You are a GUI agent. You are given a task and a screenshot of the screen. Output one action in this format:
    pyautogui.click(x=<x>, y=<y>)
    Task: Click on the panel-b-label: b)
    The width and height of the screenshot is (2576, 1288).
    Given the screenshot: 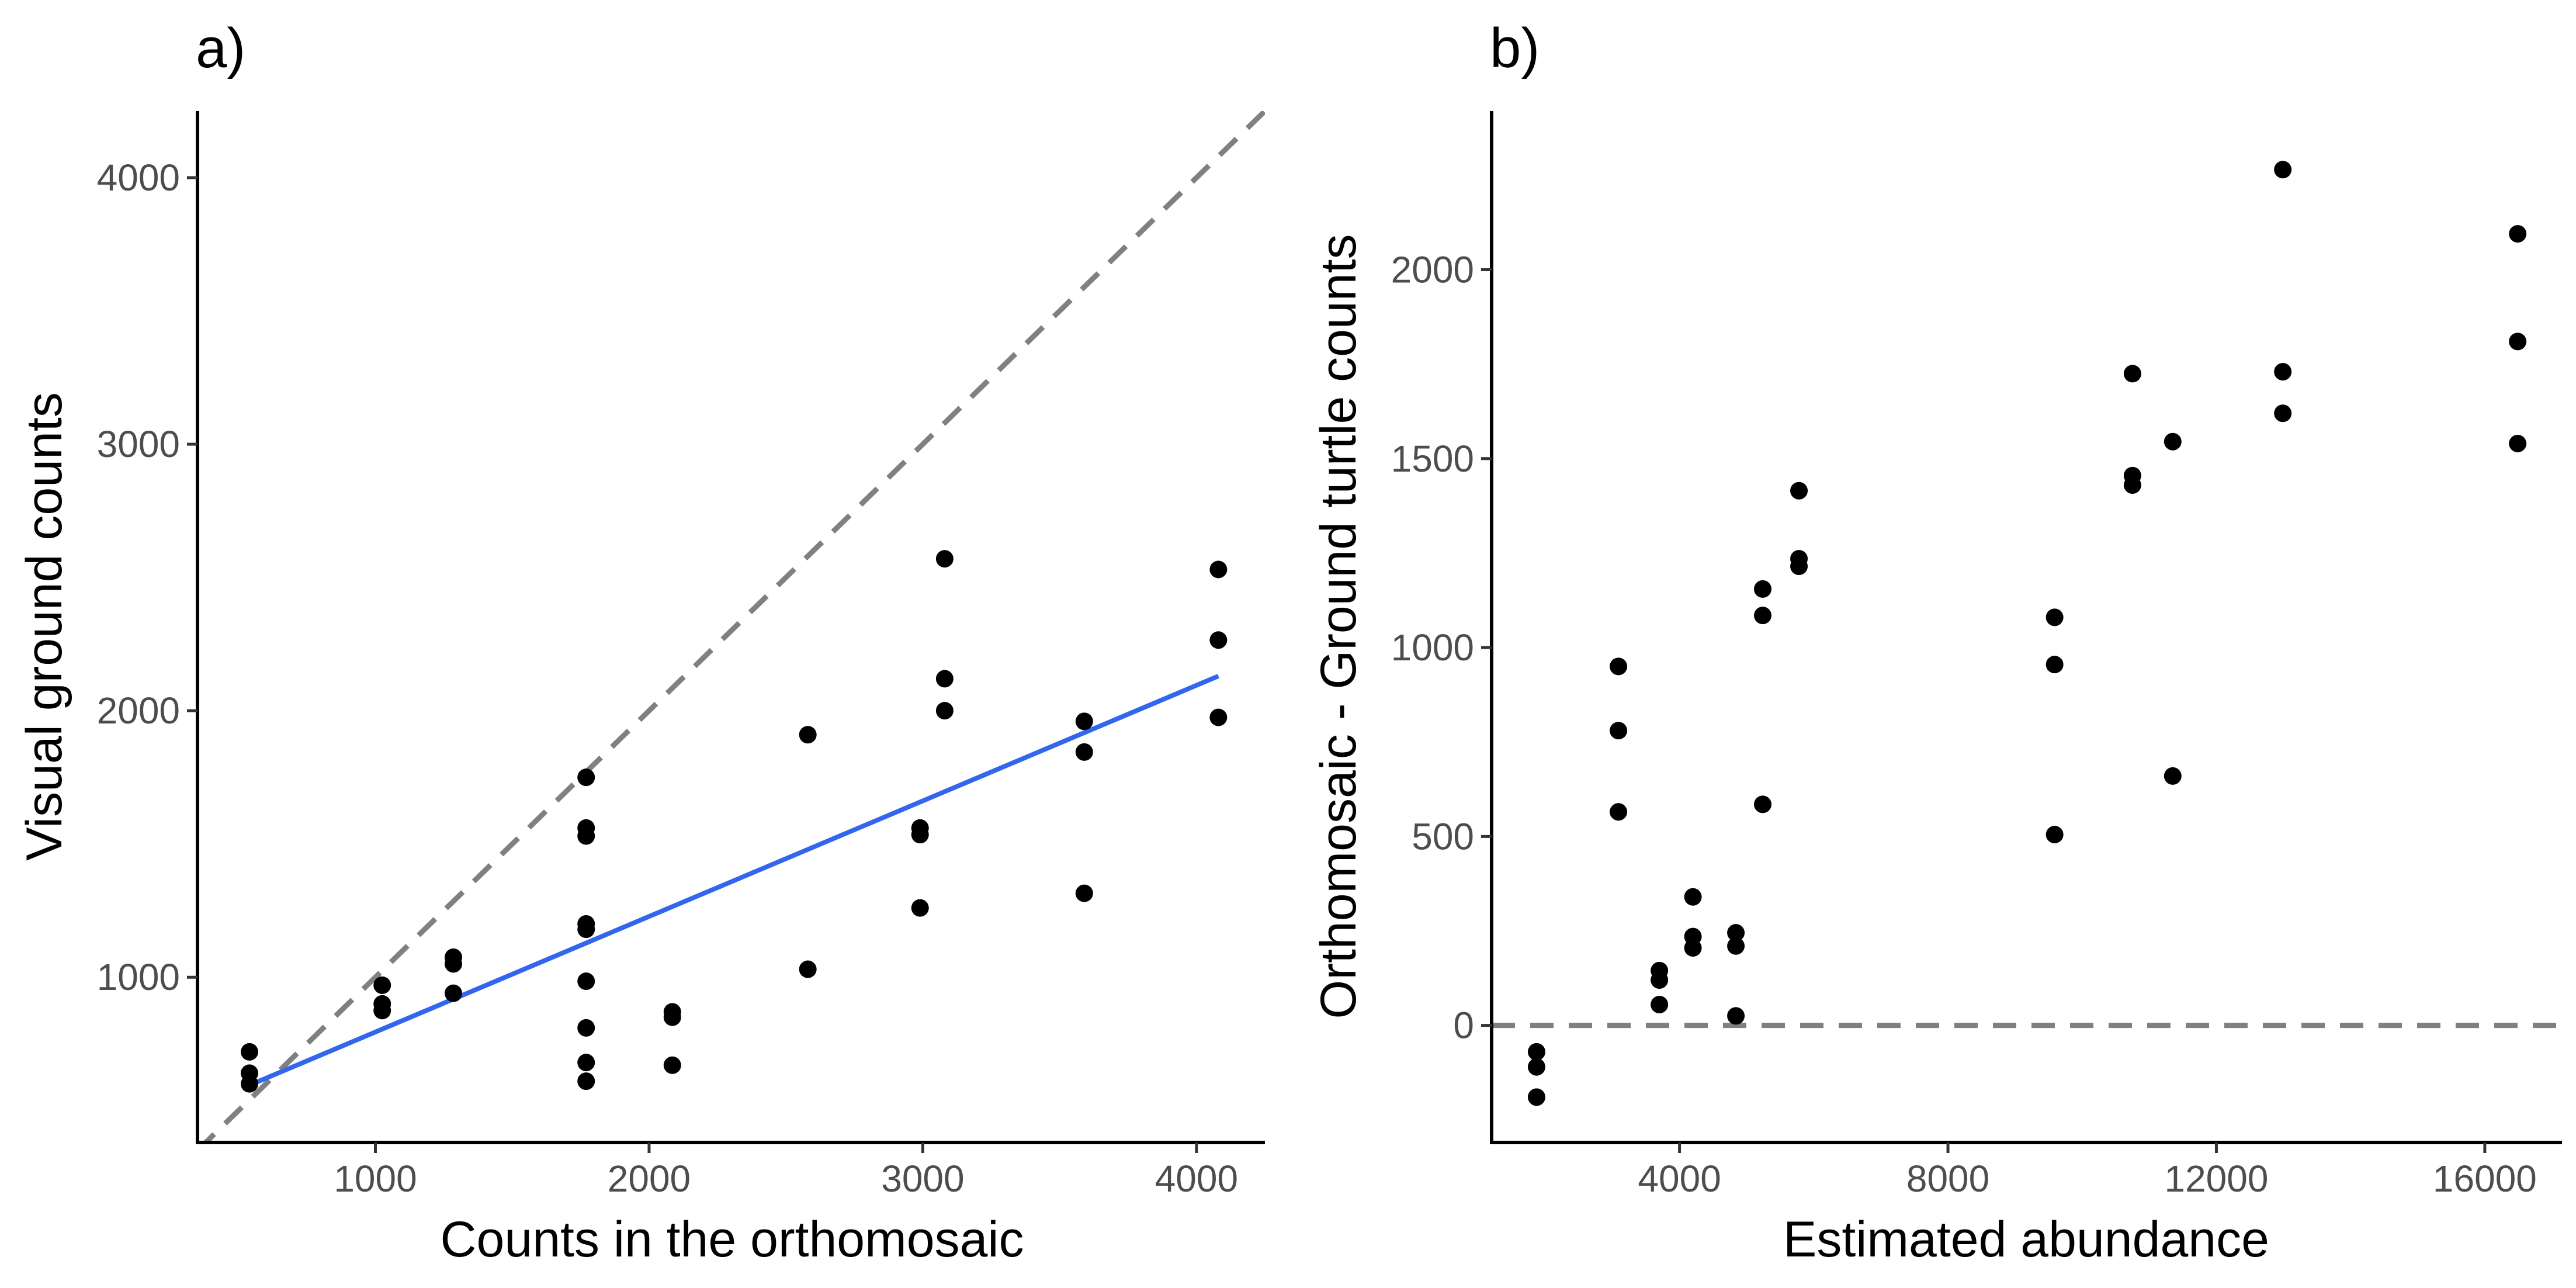 What is the action you would take?
    pyautogui.click(x=1515, y=48)
    